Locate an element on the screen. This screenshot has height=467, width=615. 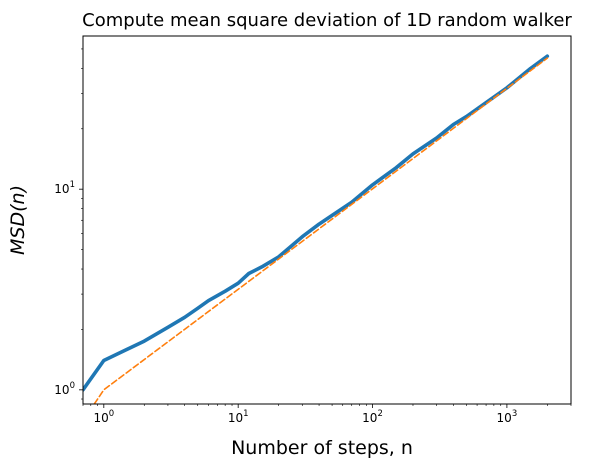
x-axis: 10⁰ 10¹ 10² 10³ is located at coordinates (327, 414).